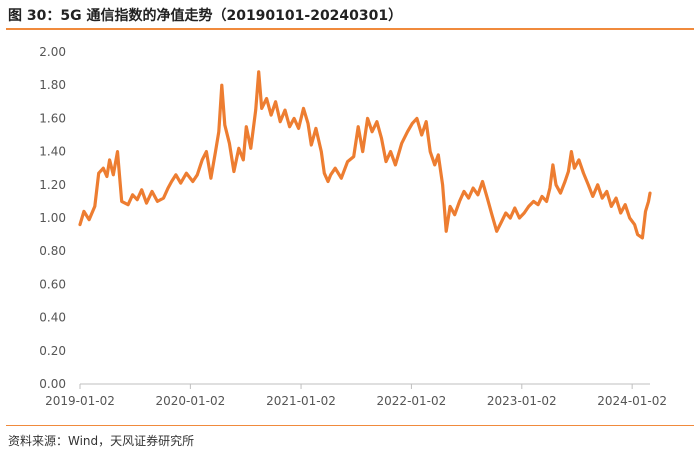 The height and width of the screenshot is (459, 700). I want to click on y-tick-label: 0.60, so click(52, 284).